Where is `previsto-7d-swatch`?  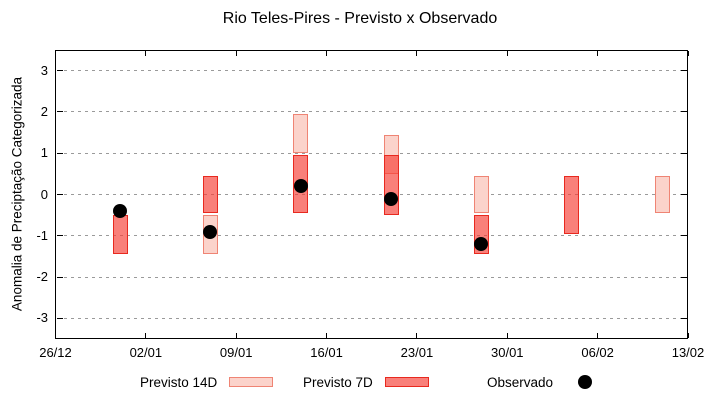 previsto-7d-swatch is located at coordinates (406, 382).